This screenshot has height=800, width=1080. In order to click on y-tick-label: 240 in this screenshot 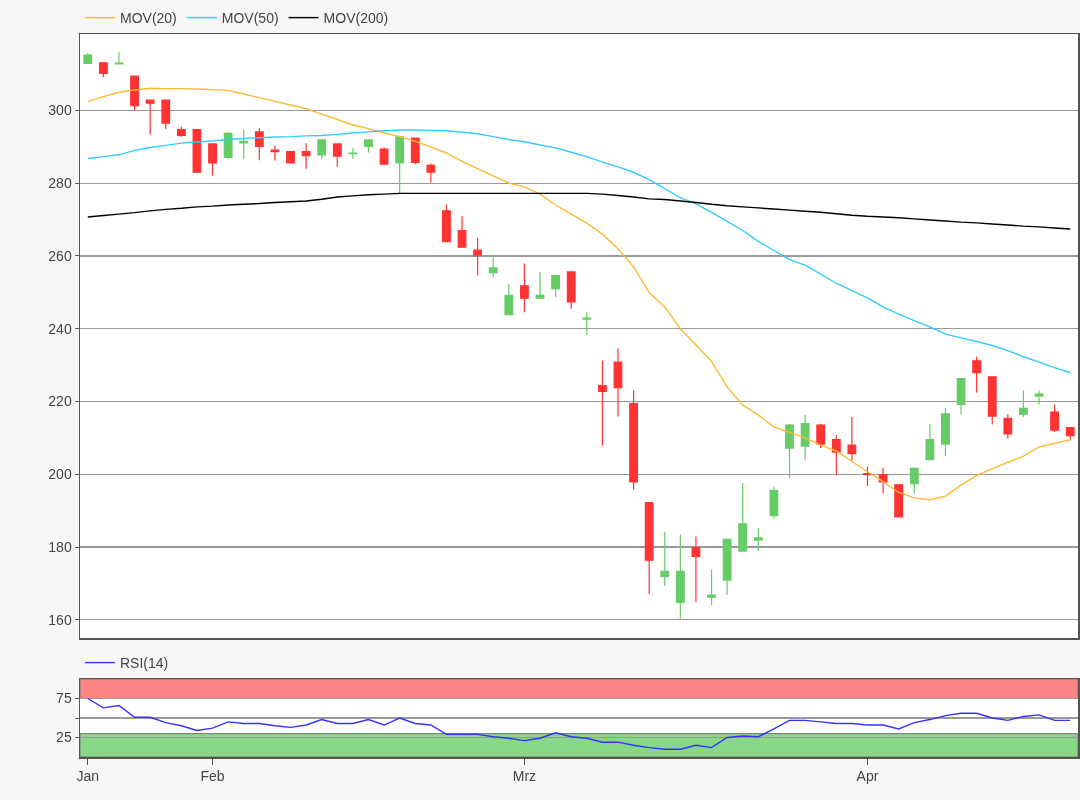, I will do `click(60, 328)`.